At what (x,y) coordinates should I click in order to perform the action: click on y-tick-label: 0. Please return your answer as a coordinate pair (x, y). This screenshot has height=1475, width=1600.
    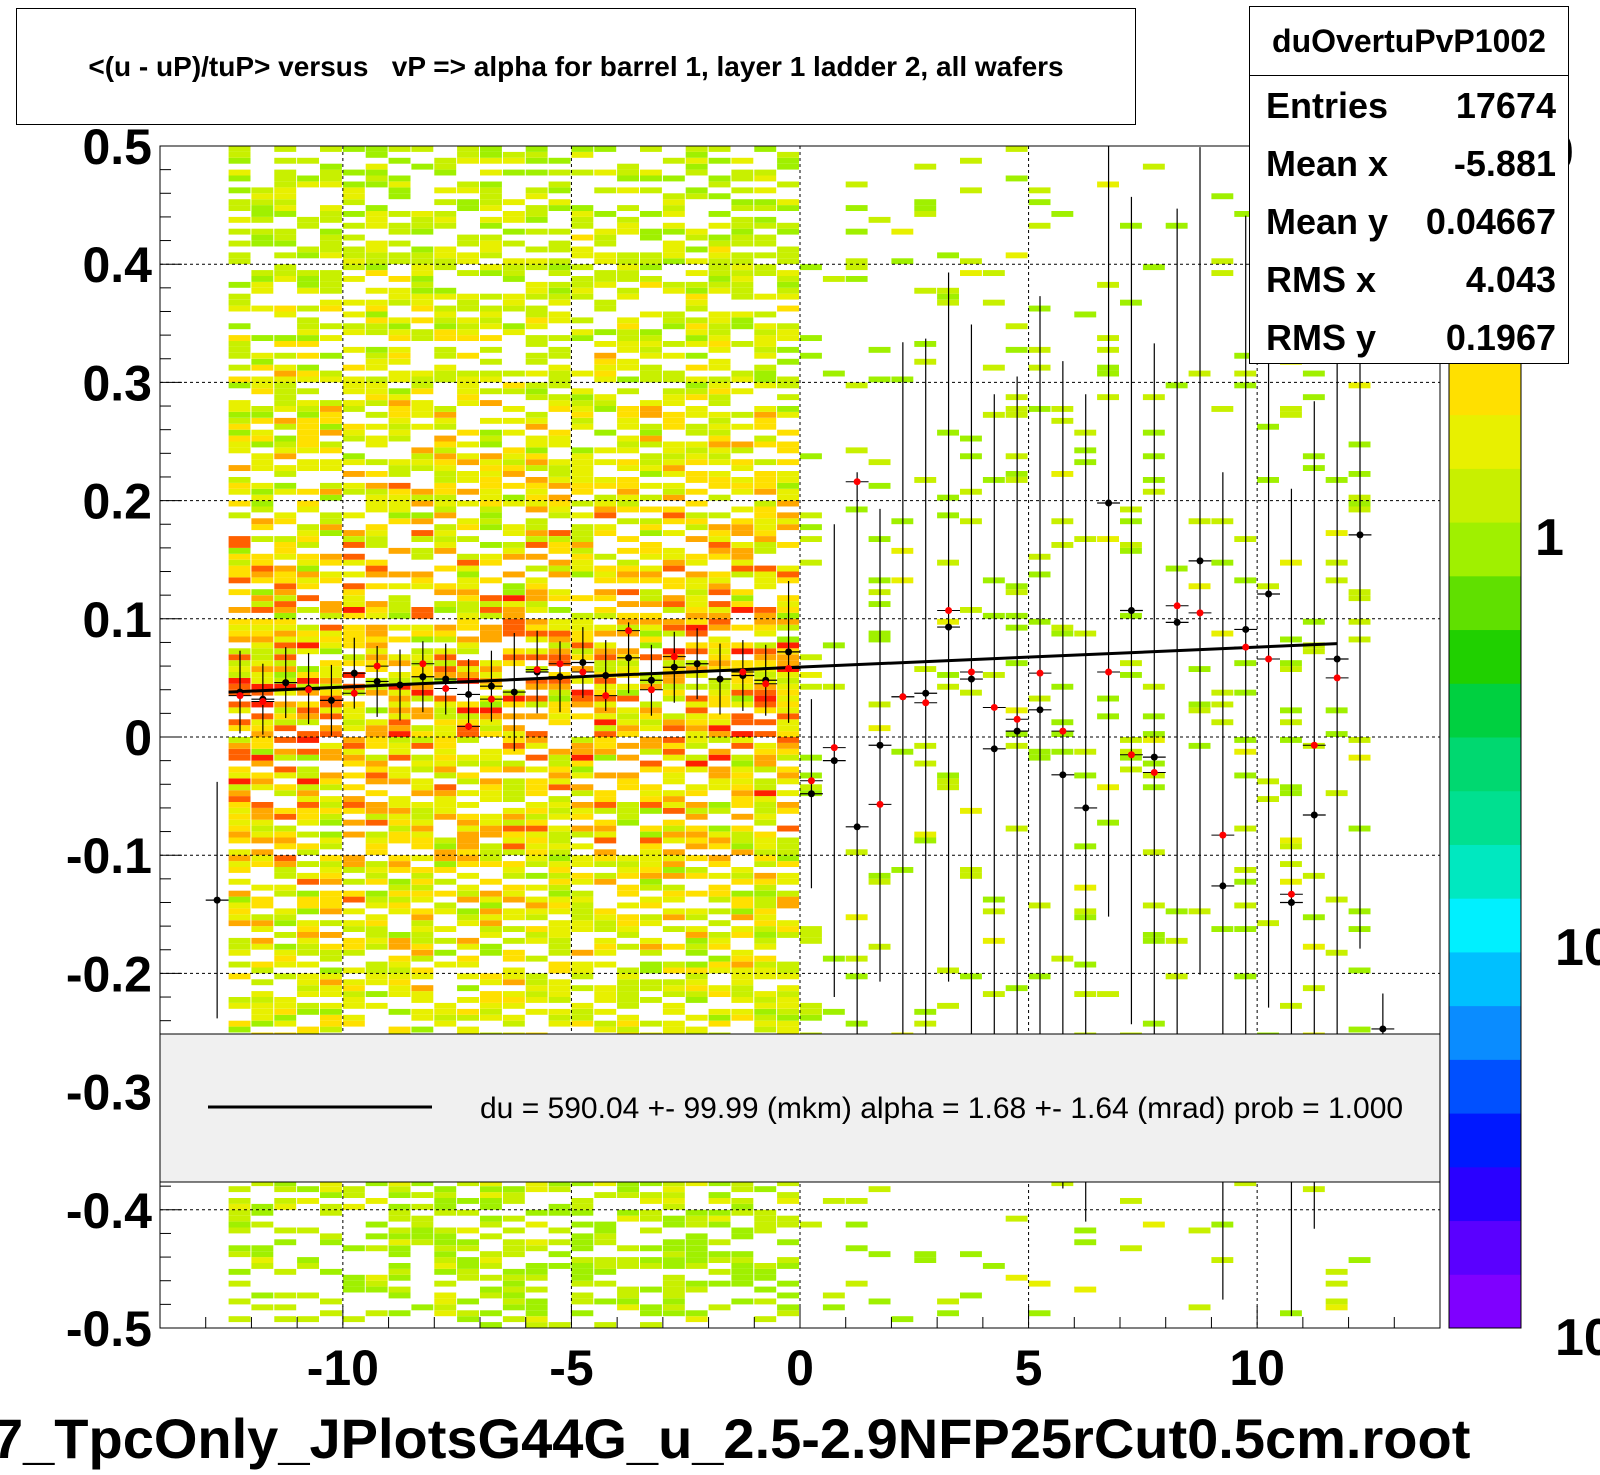
    Looking at the image, I should click on (138, 738).